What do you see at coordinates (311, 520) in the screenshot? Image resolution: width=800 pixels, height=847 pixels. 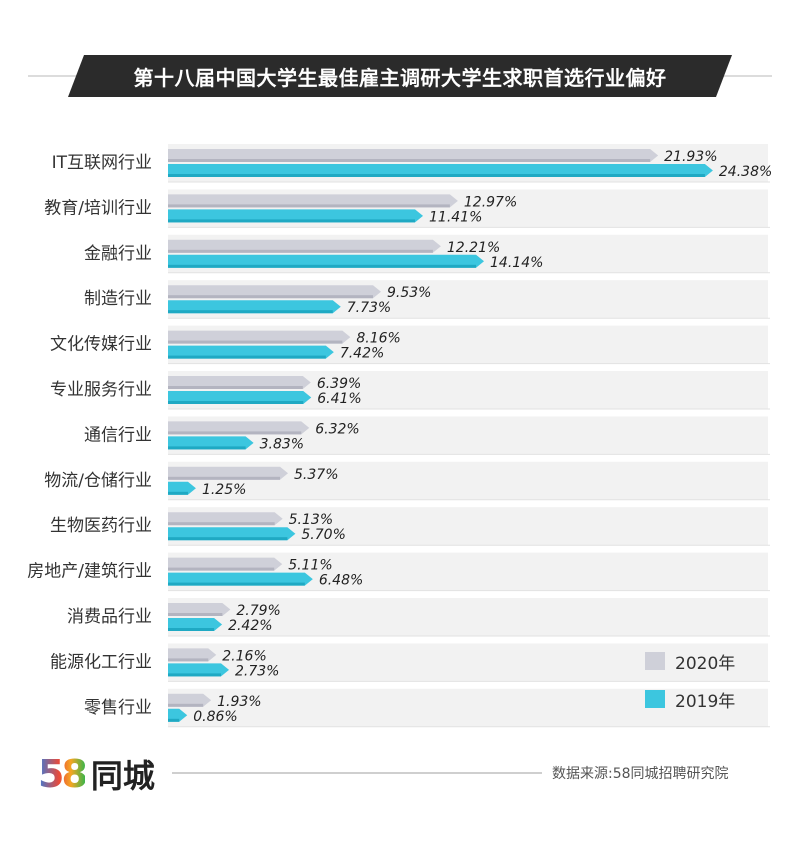 I see `value-label-2020: 5.13%` at bounding box center [311, 520].